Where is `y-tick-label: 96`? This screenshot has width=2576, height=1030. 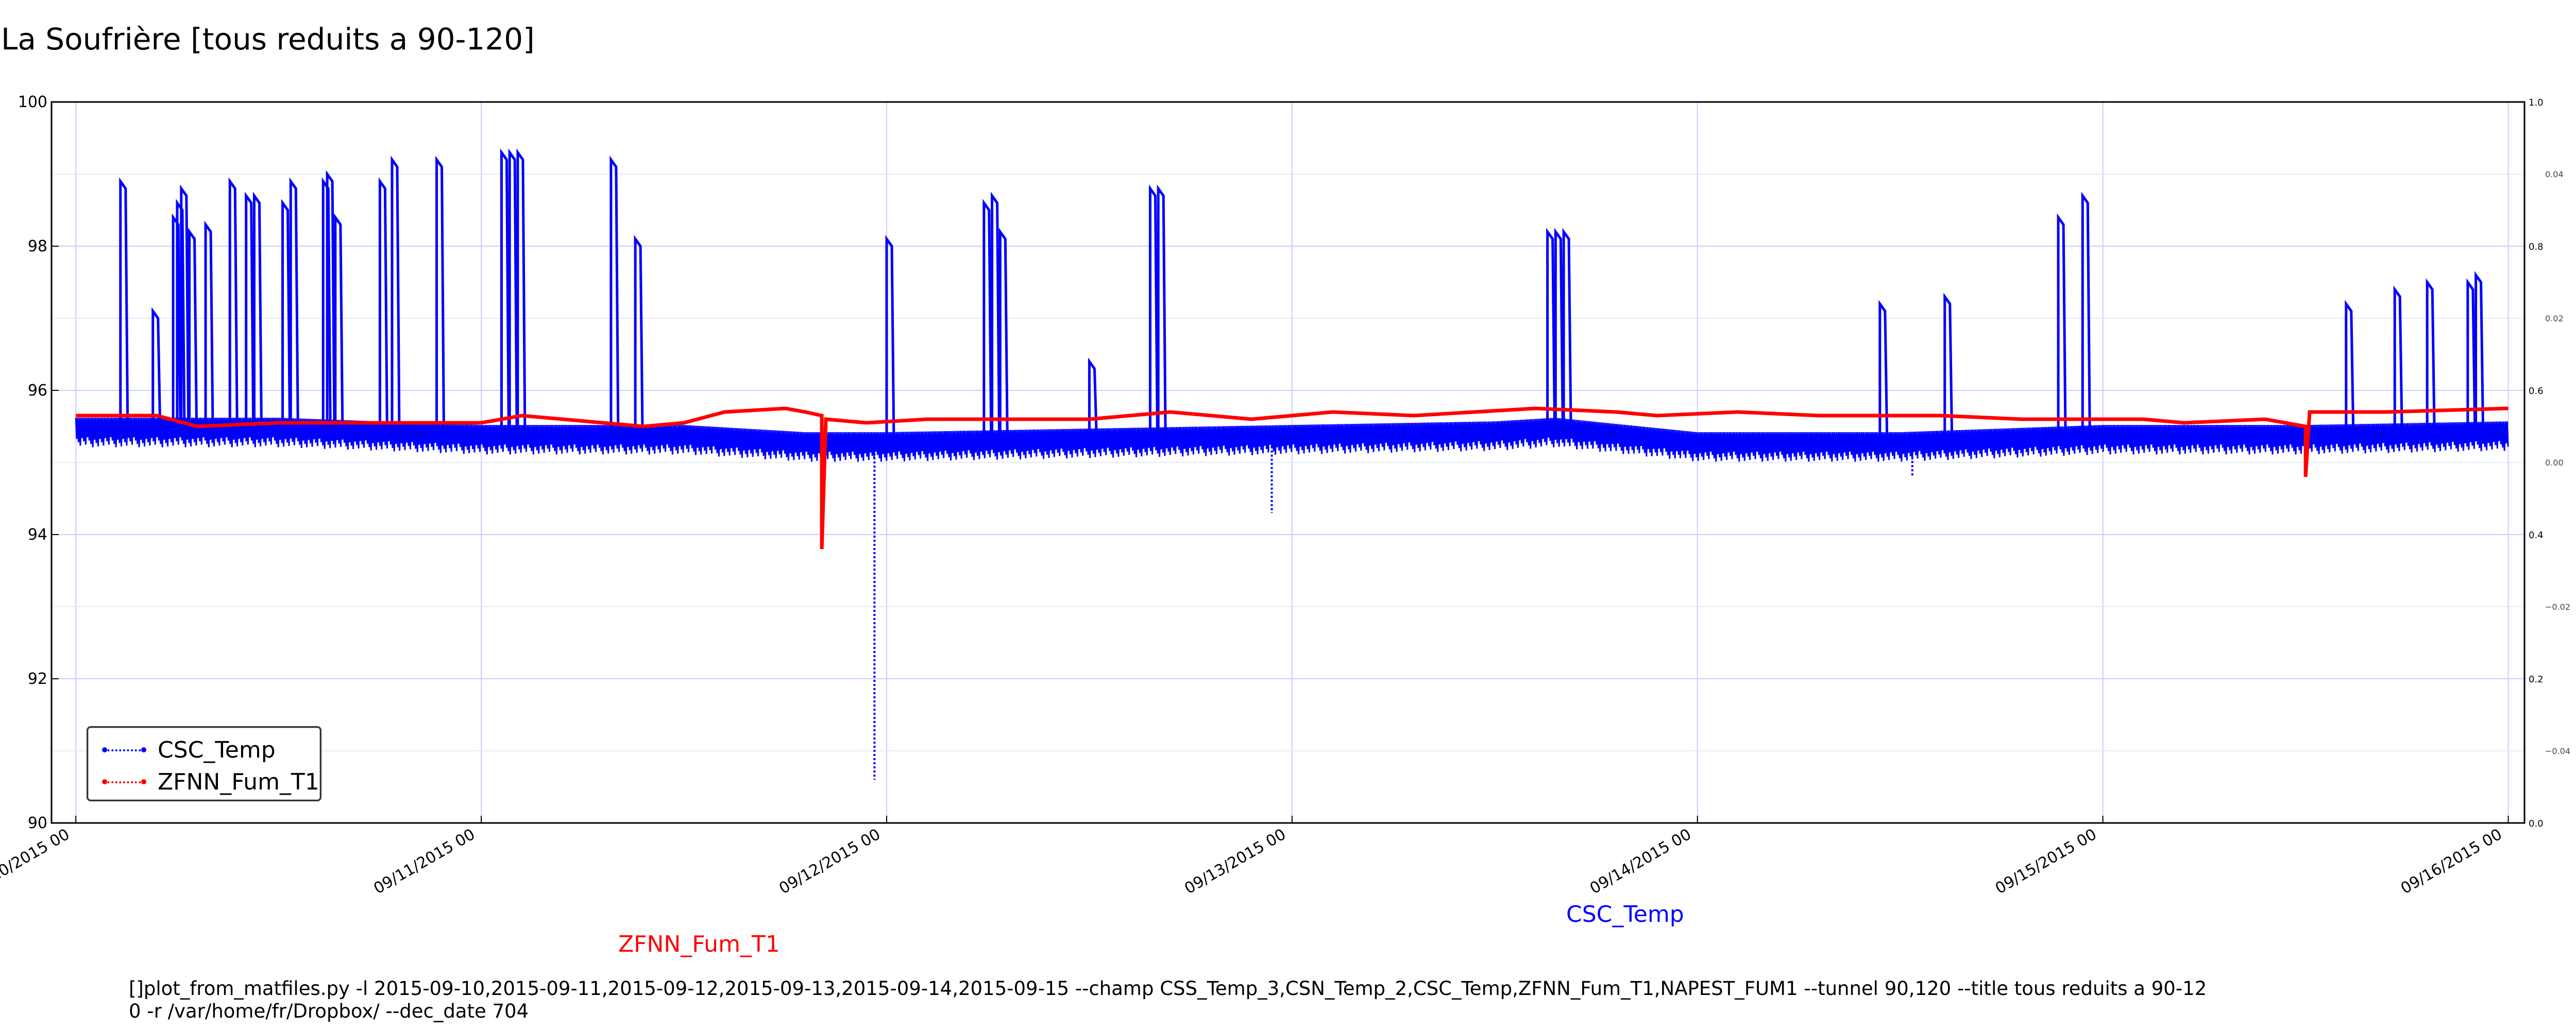
y-tick-label: 96 is located at coordinates (37, 391).